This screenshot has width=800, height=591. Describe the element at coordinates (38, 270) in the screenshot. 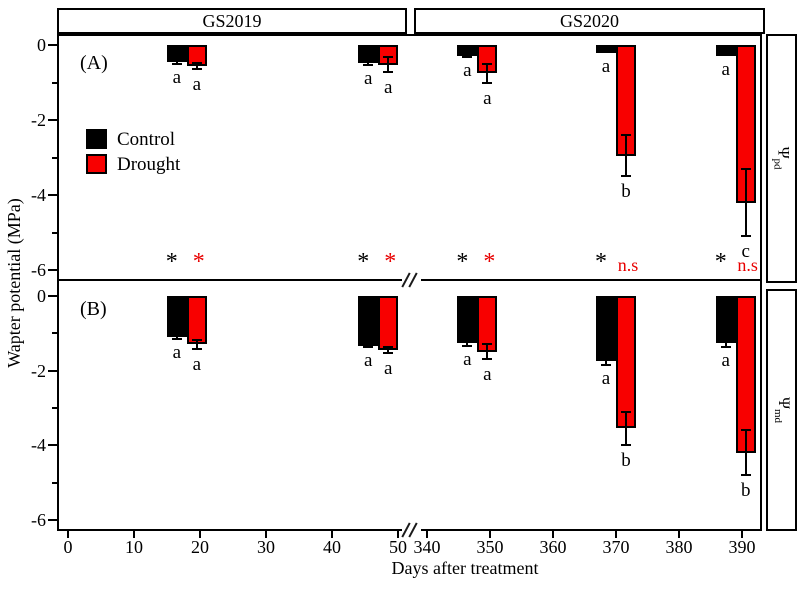

I see `y-tick-label-A: -6` at that location.